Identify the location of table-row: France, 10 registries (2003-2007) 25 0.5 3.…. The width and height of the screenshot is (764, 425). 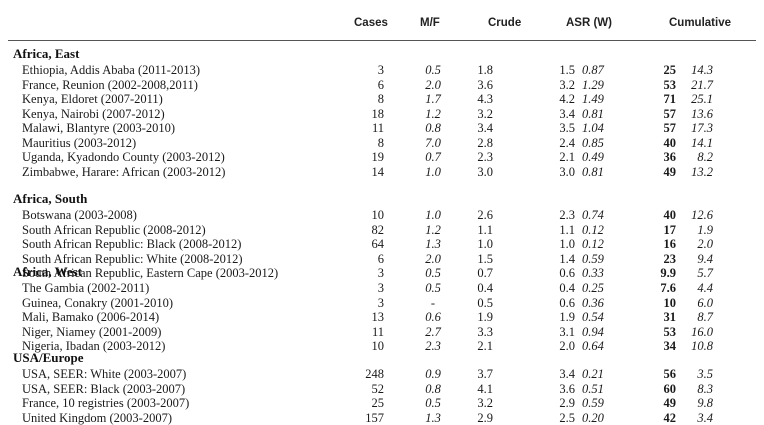
(382, 403).